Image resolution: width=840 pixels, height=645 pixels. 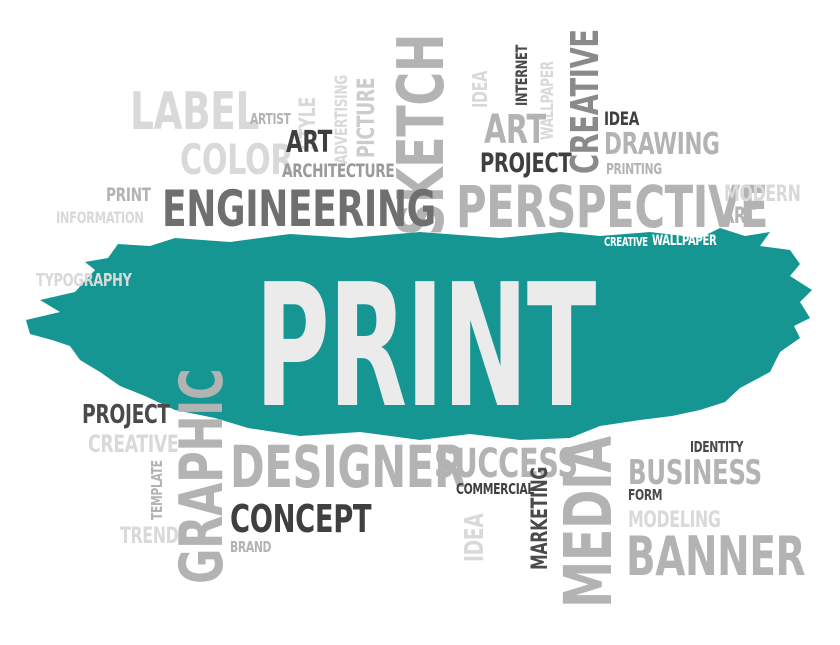 I want to click on word-business: BUSINESS, so click(x=695, y=473).